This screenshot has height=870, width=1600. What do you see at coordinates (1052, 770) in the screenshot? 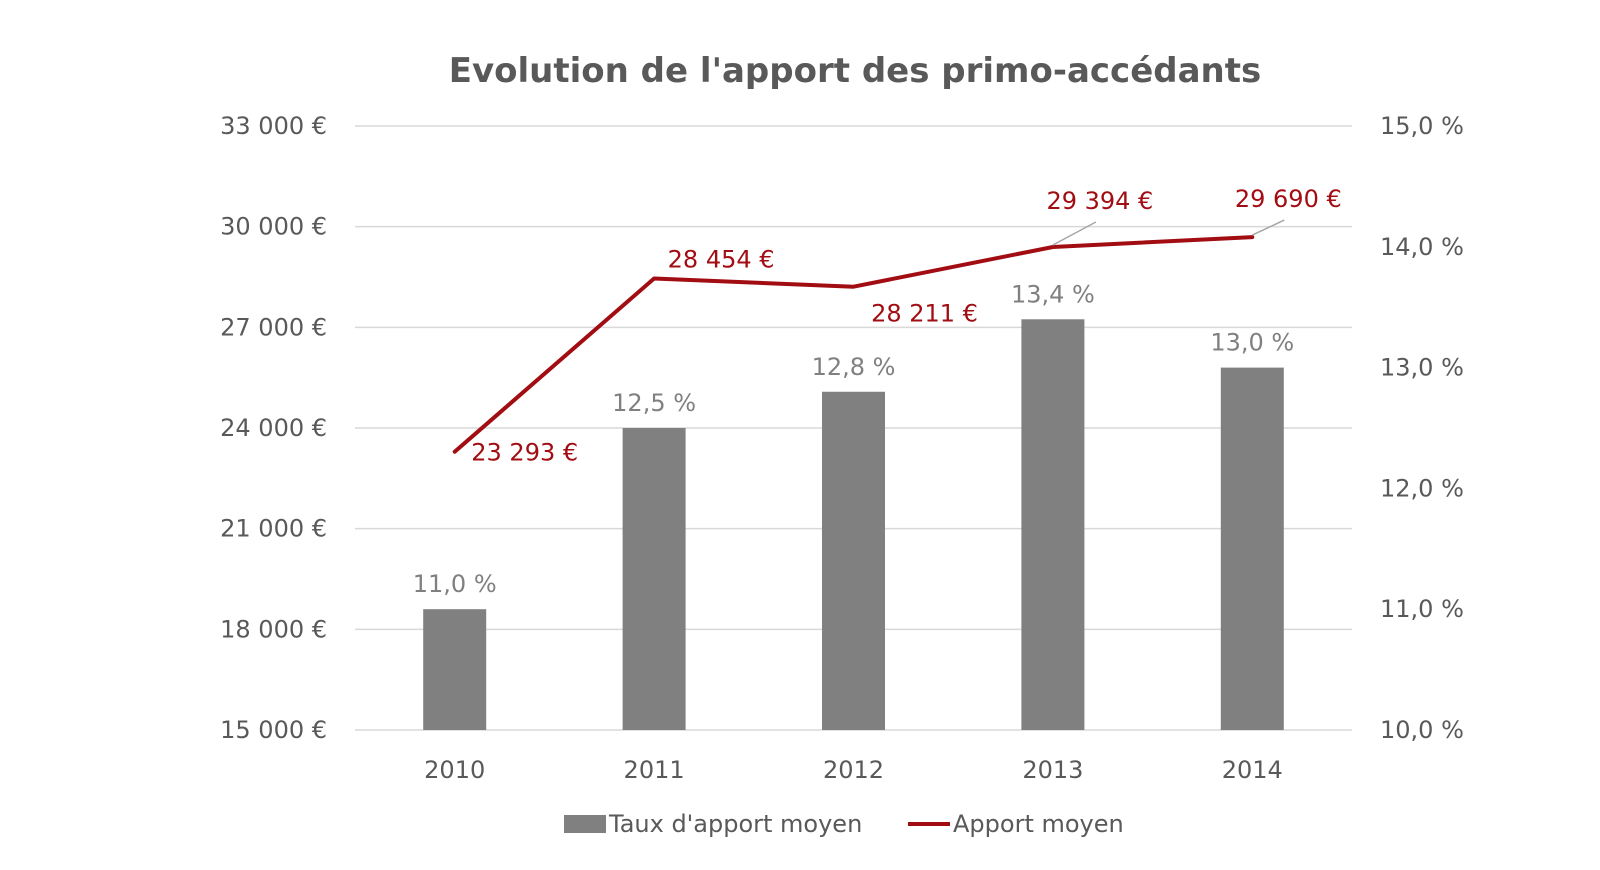
I see `x-tick-label: 2013` at bounding box center [1052, 770].